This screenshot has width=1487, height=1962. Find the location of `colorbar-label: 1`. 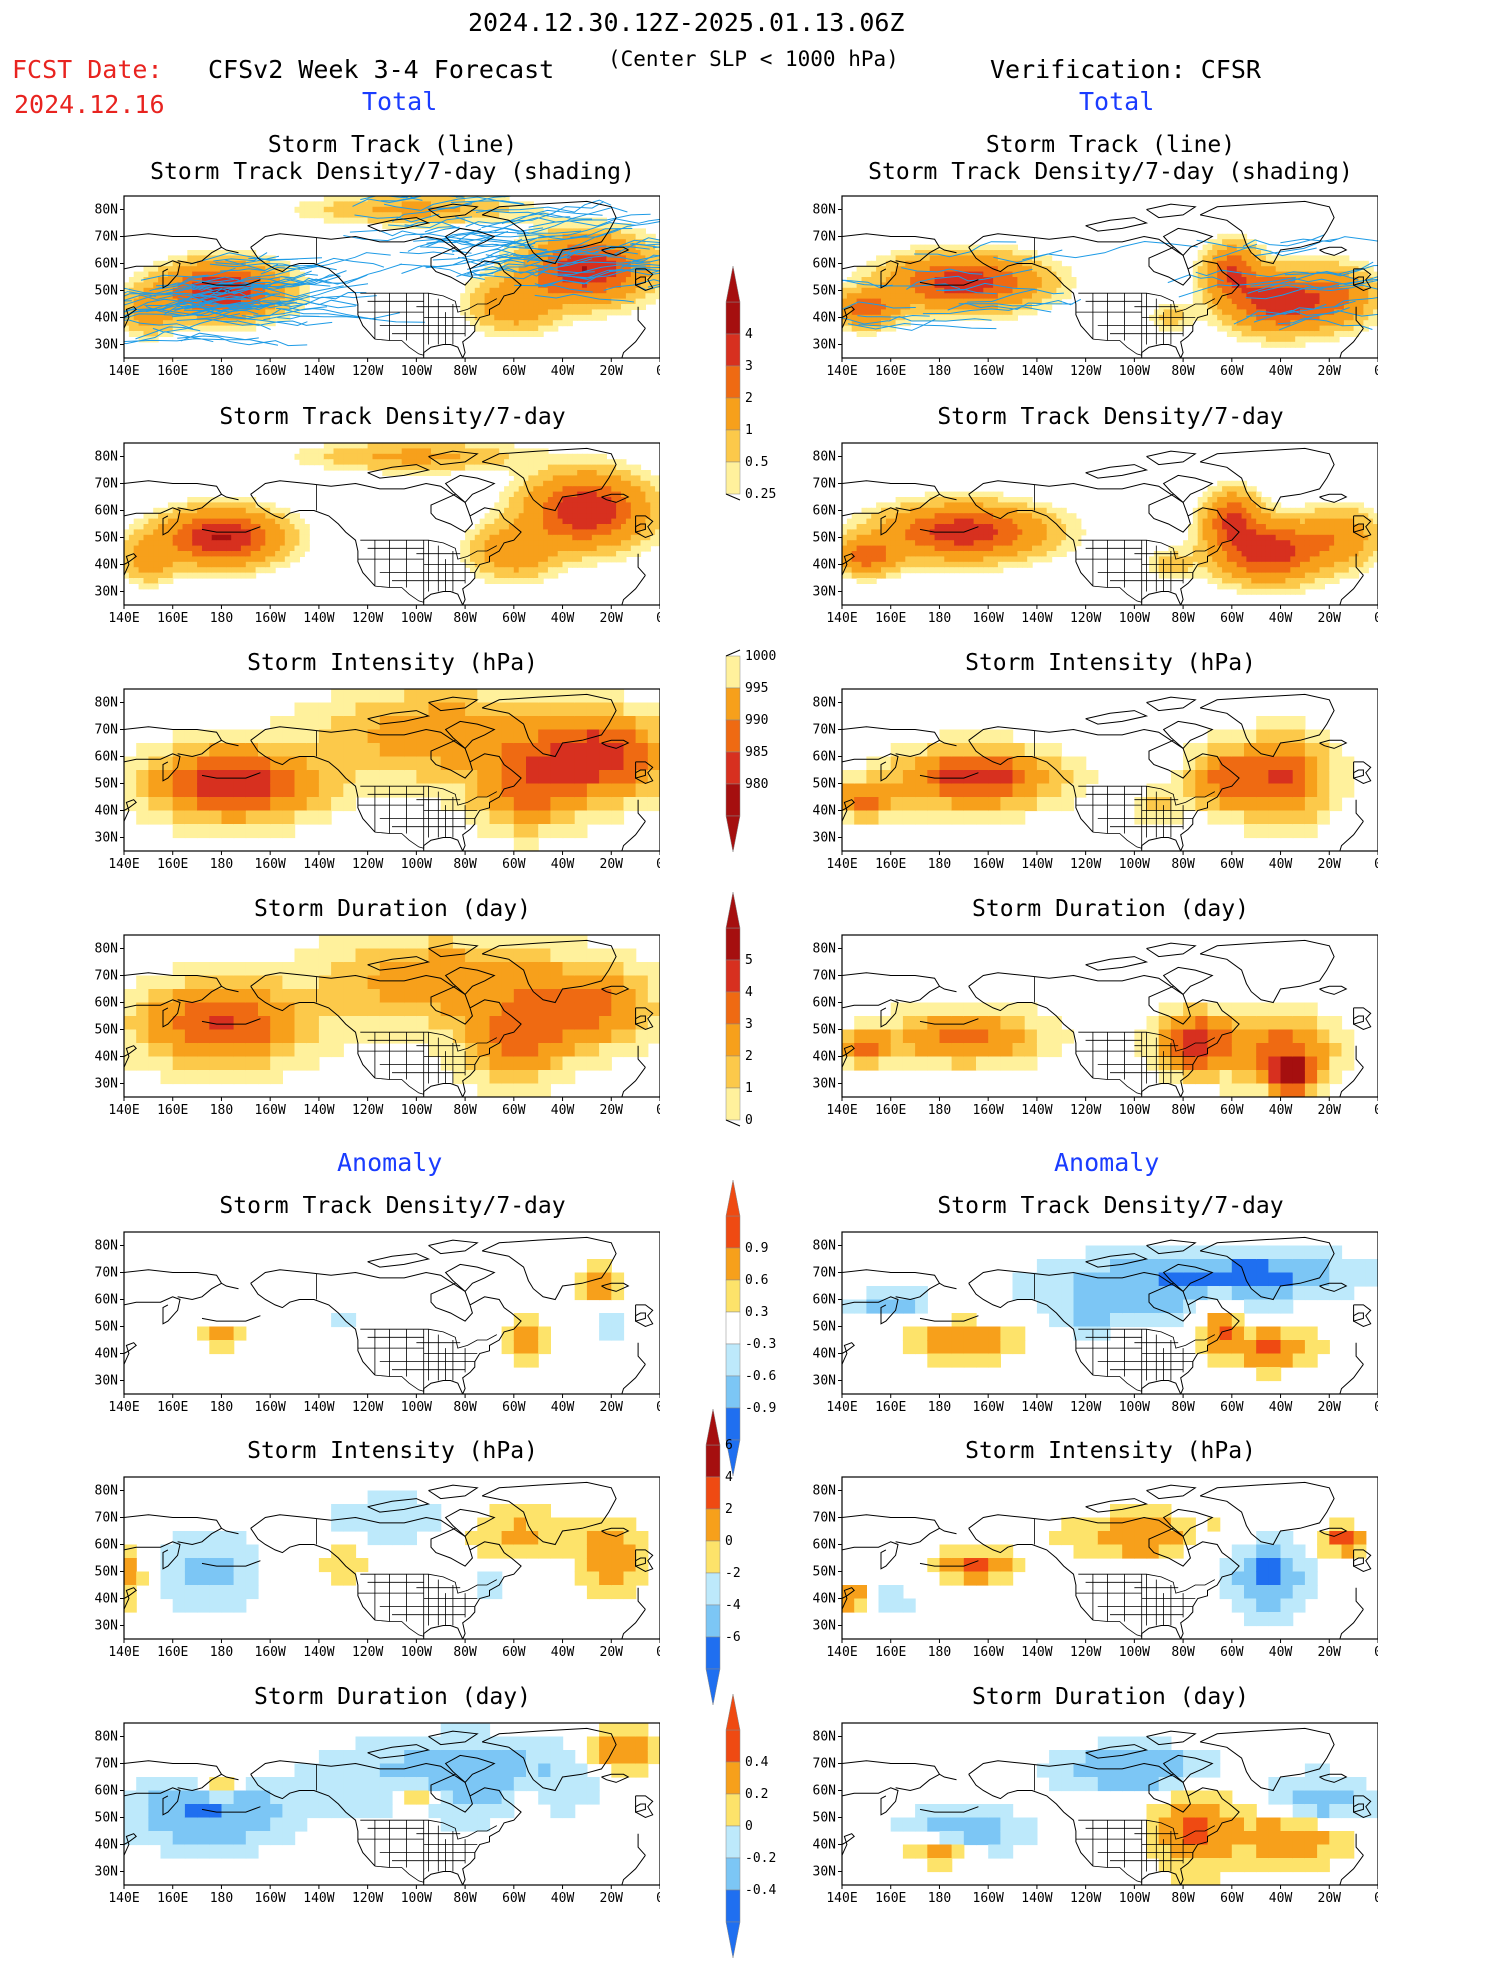

colorbar-label: 1 is located at coordinates (749, 430).